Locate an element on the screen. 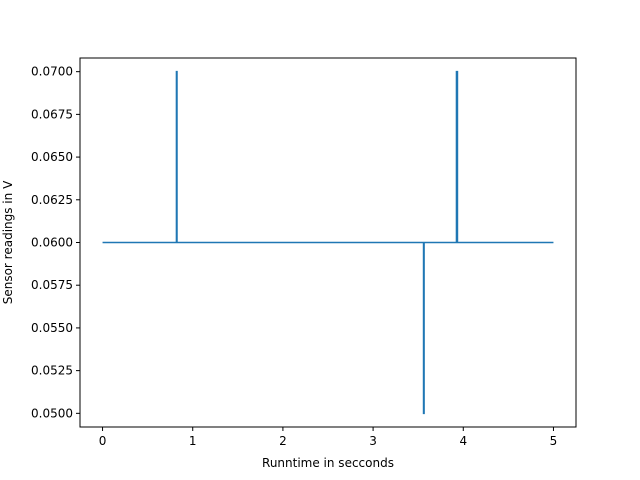 This screenshot has width=640, height=480. x-axis-label: Runntime in secconds is located at coordinates (328, 463).